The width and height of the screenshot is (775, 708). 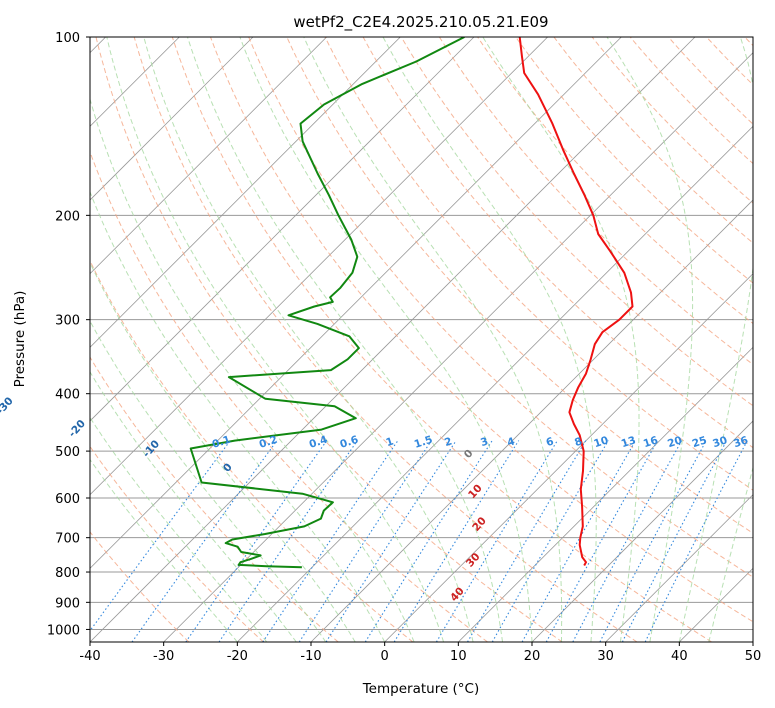 I want to click on mixing-ratio-label: 0.4, so click(x=318, y=442).